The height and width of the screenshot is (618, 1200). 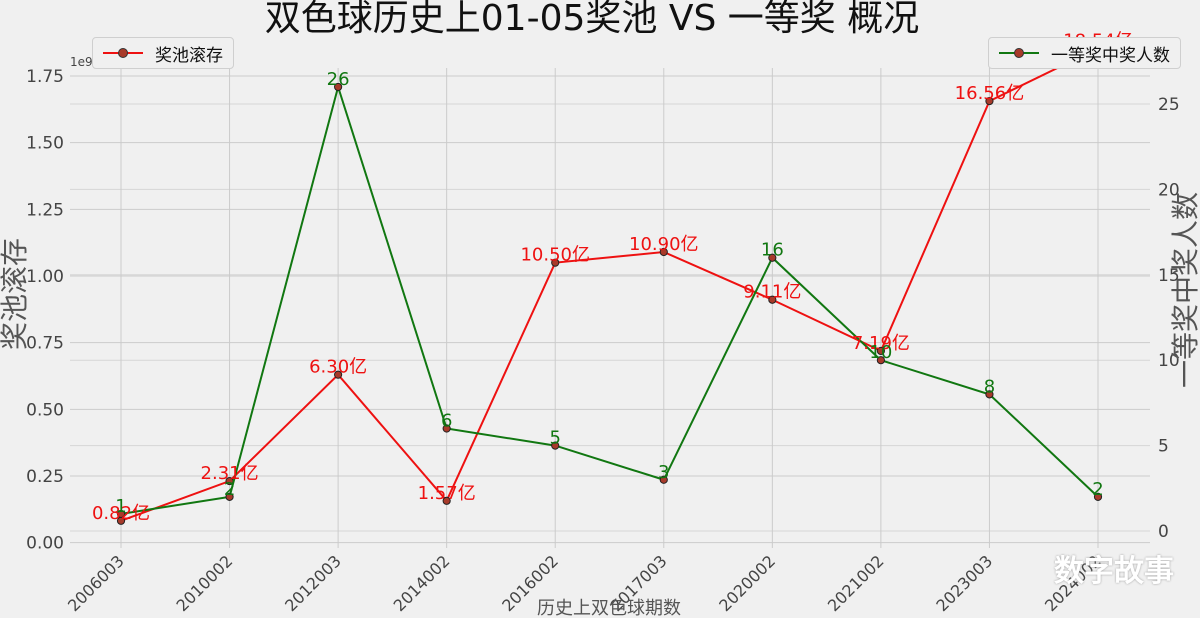 What do you see at coordinates (120, 506) in the screenshot?
I see `winners-data-label: 1` at bounding box center [120, 506].